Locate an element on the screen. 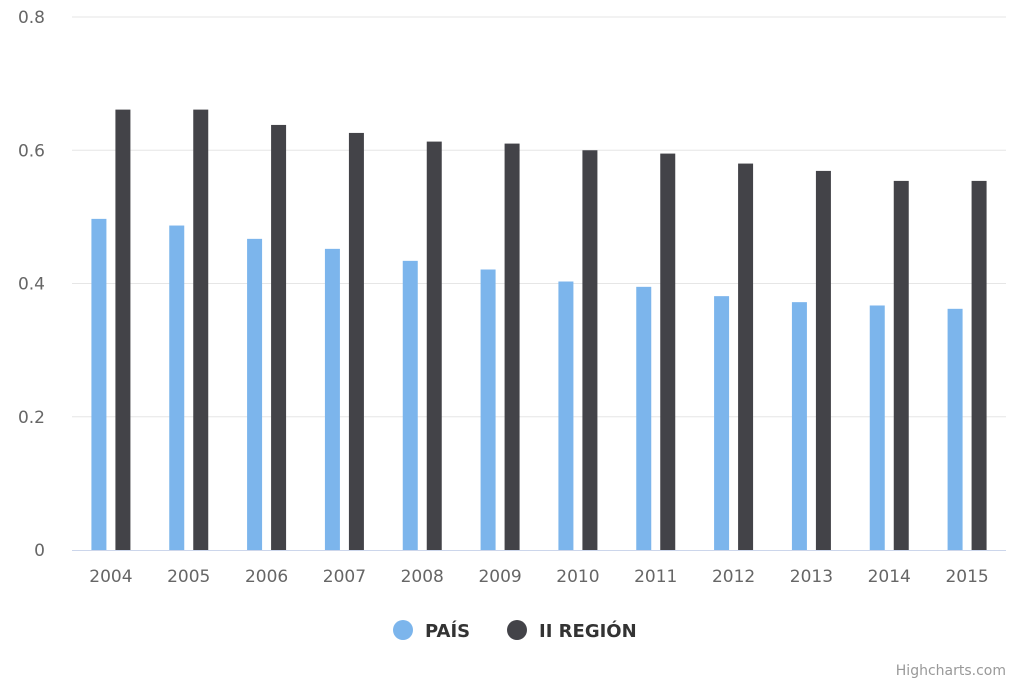  legend-item-ii-region: II REGIÓN is located at coordinates (572, 631).